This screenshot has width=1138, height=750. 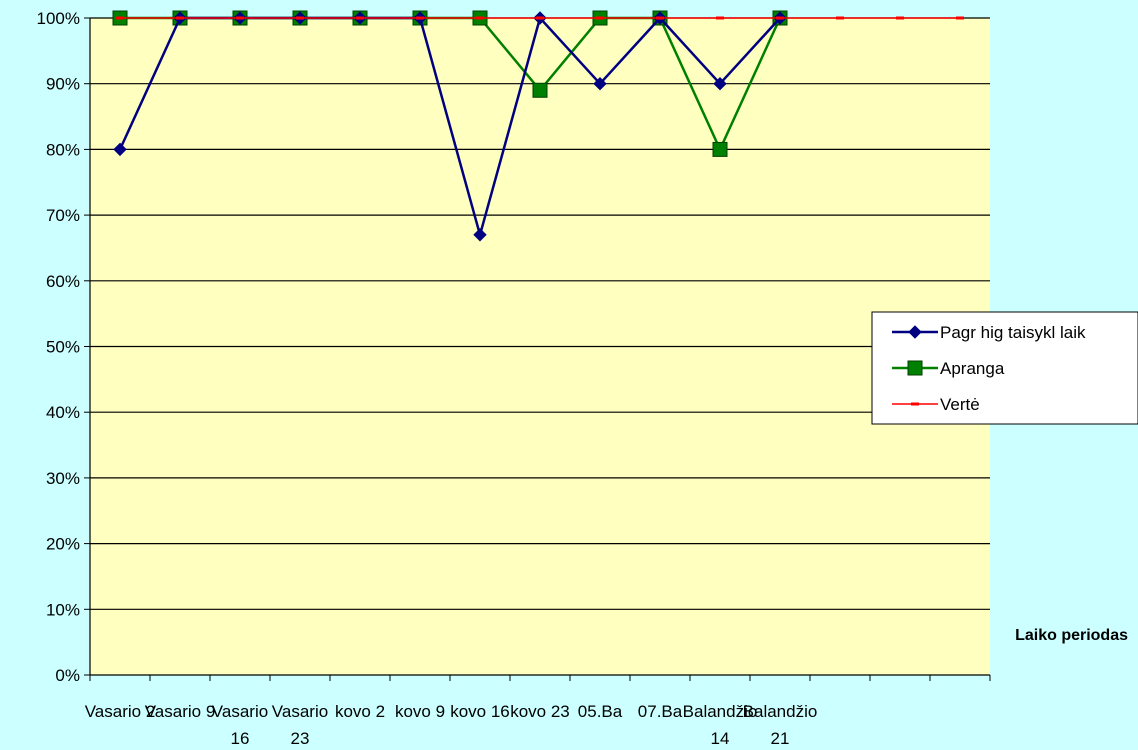 What do you see at coordinates (63, 149) in the screenshot?
I see `y-tick-label: 80%` at bounding box center [63, 149].